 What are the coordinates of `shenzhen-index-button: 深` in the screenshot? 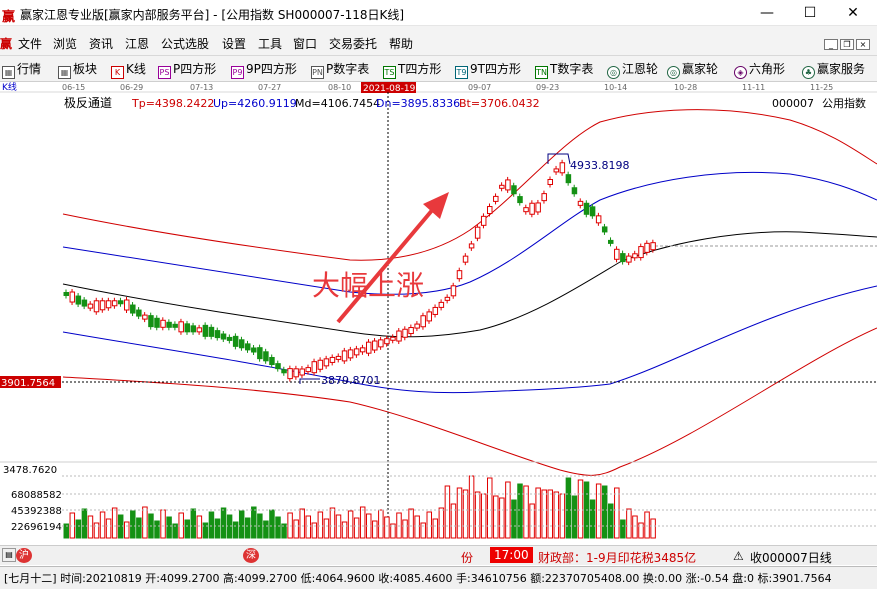 It's located at (251, 555).